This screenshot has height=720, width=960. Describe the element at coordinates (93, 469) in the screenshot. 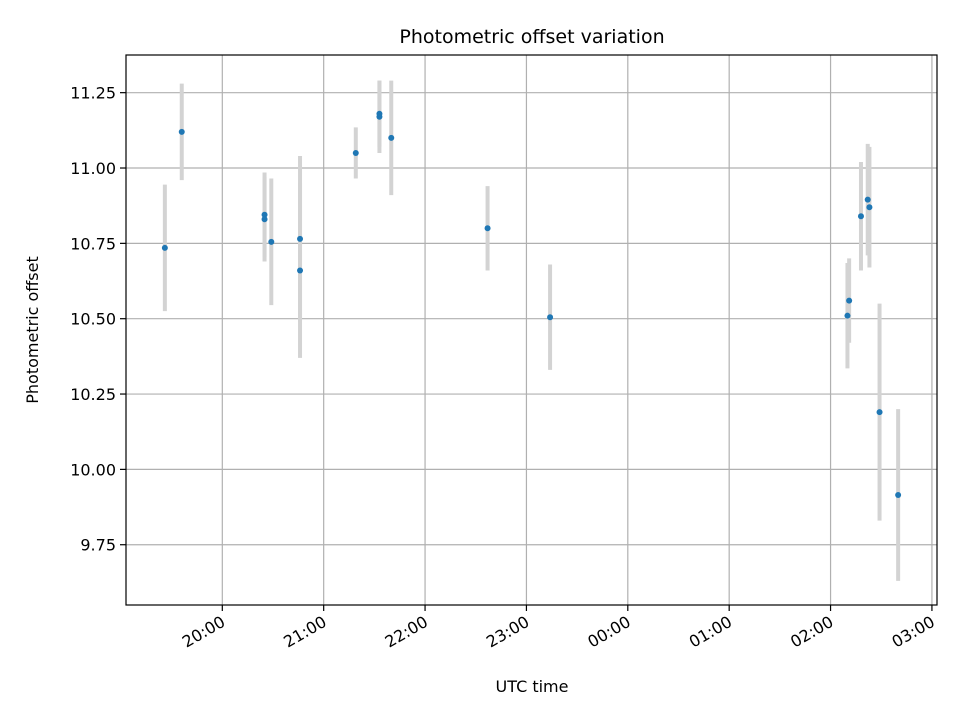

I see `y-tick-label: 10.00` at that location.